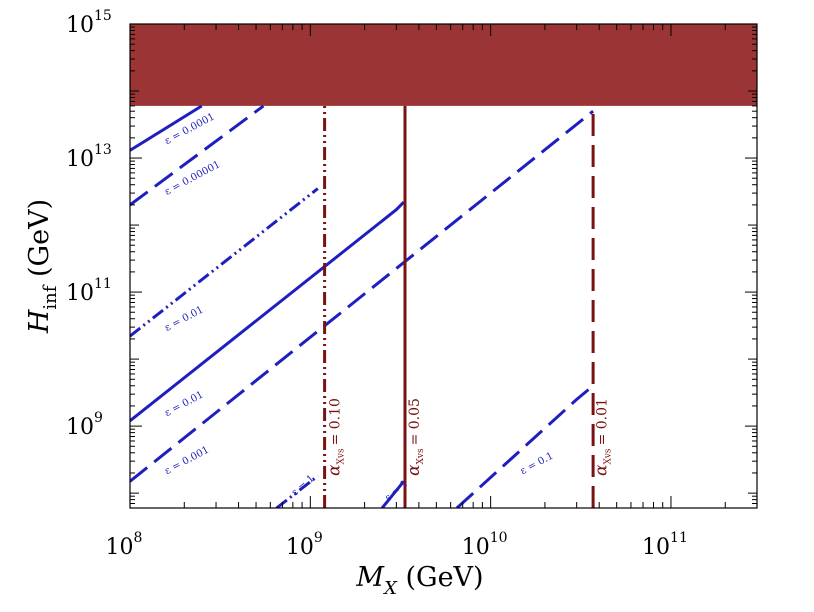 The height and width of the screenshot is (612, 814). Describe the element at coordinates (603, 437) in the screenshot. I see `alpha-label-2: αXvs= 0.01` at that location.